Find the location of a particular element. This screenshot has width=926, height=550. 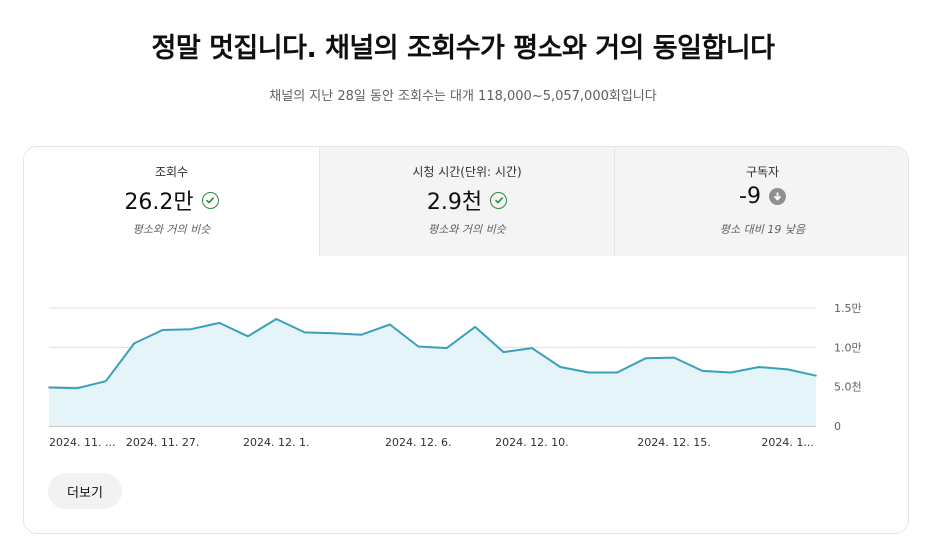

y-tick-label: 0 is located at coordinates (837, 426).